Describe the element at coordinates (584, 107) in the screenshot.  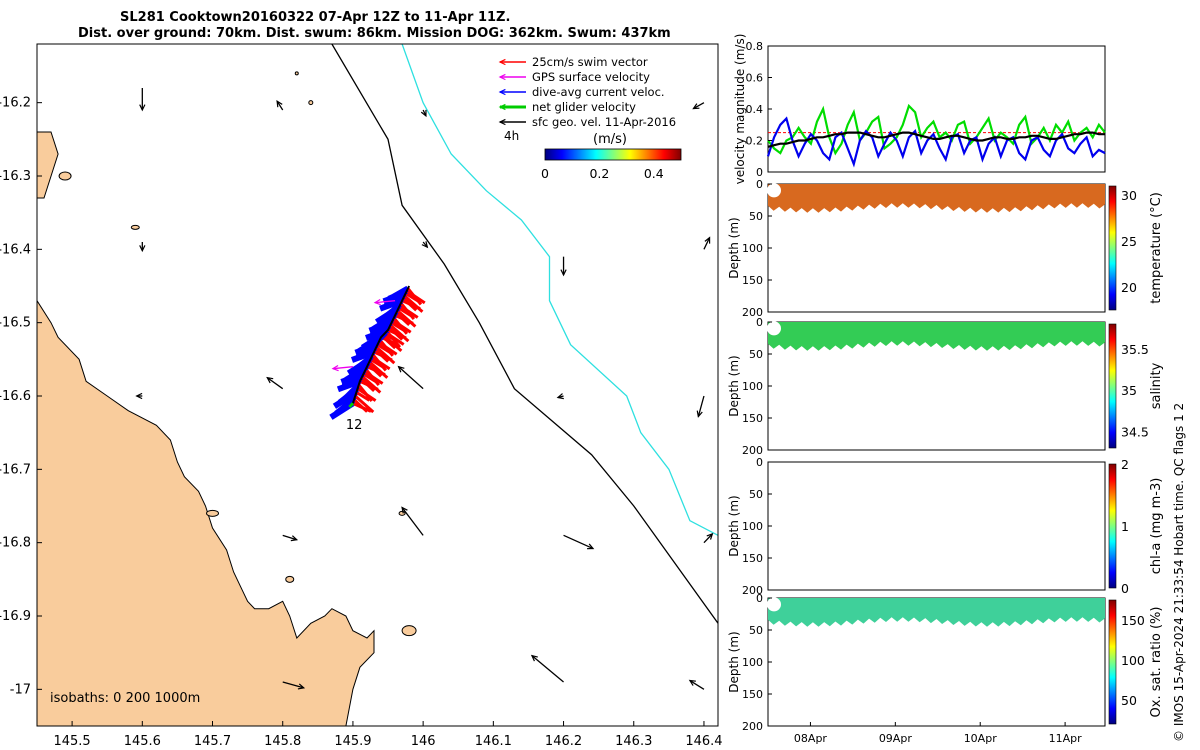
I see `legend-entry: net glider velocity` at that location.